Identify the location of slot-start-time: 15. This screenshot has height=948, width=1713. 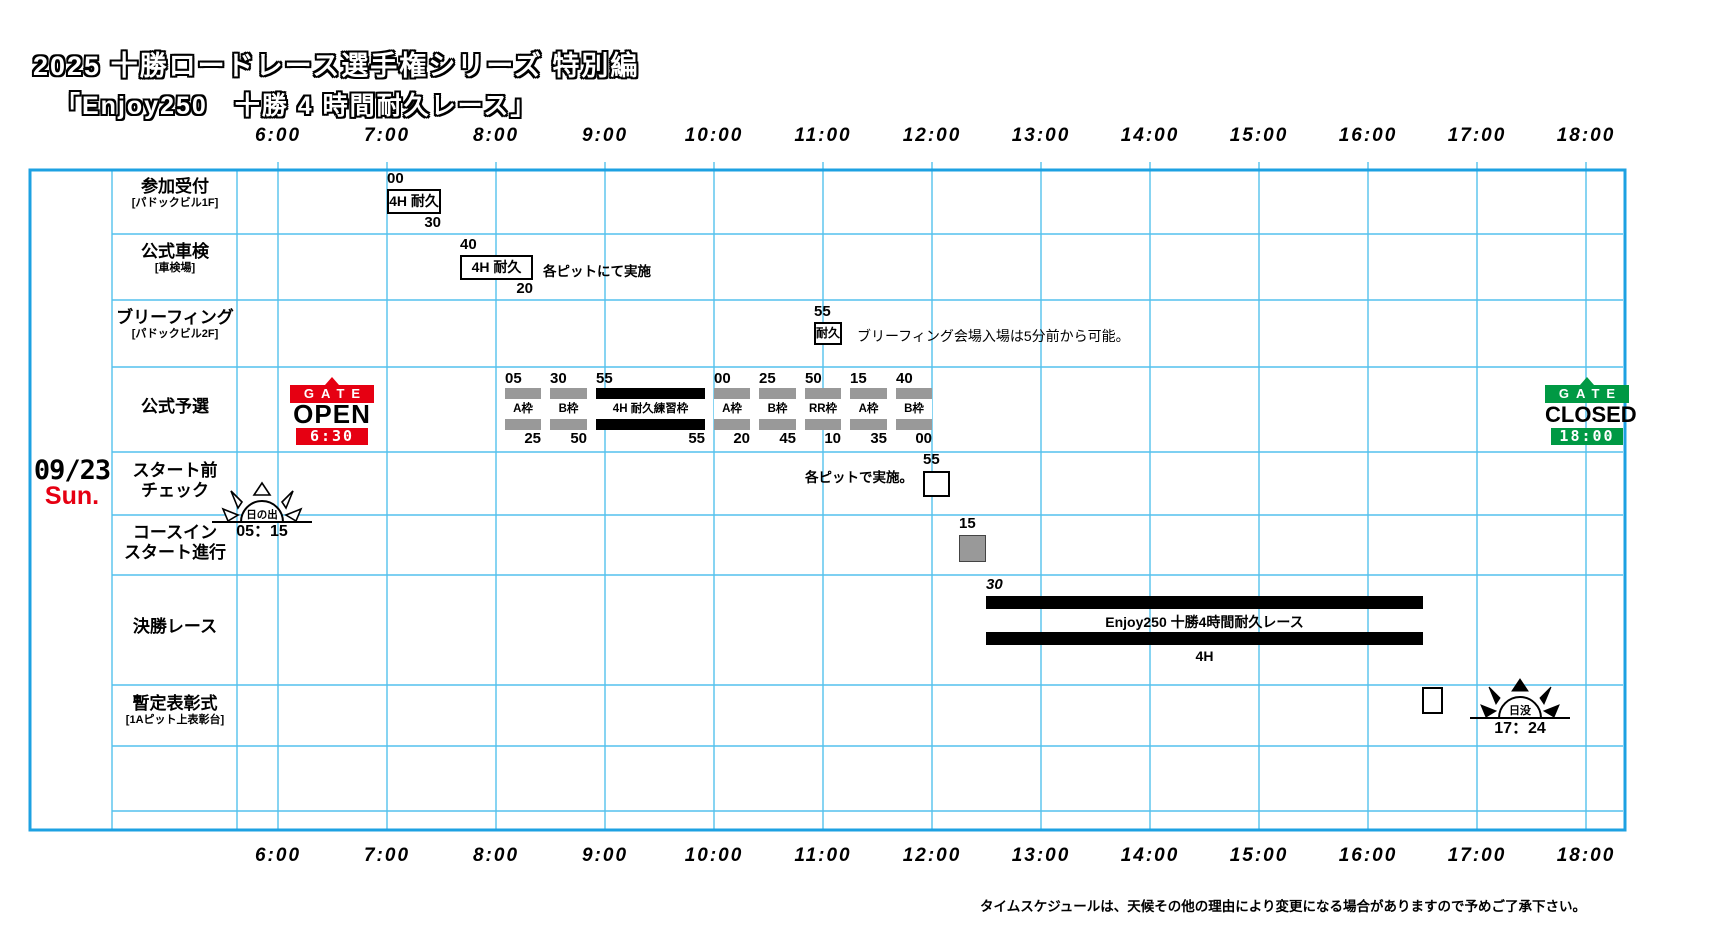
(858, 378).